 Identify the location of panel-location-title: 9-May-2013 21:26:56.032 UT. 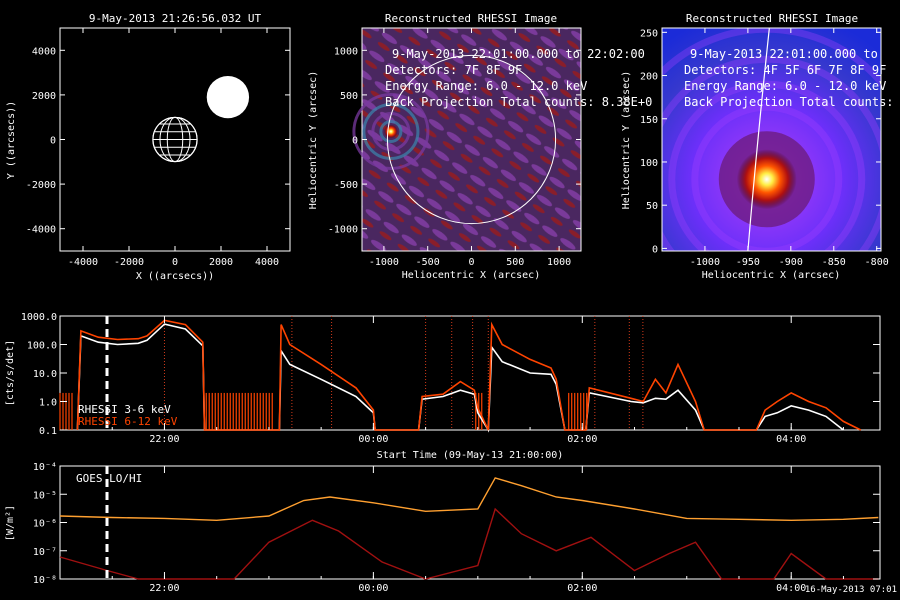
(175, 18).